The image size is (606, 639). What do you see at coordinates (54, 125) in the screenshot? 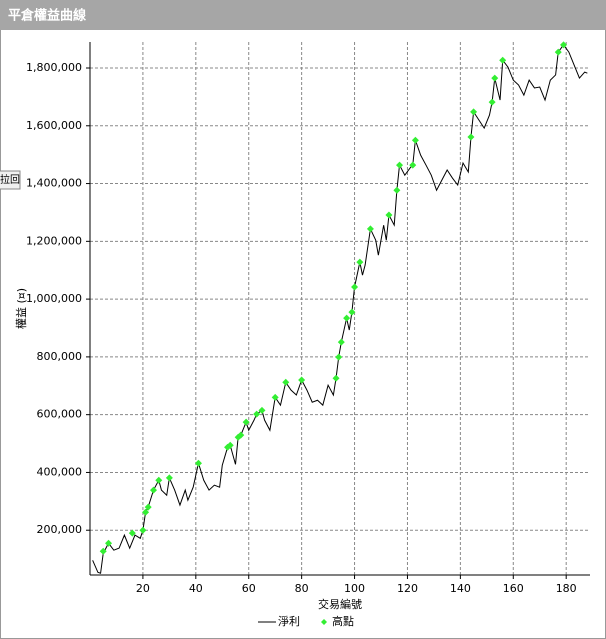
I see `y-tick-label: 1,600,000` at bounding box center [54, 125].